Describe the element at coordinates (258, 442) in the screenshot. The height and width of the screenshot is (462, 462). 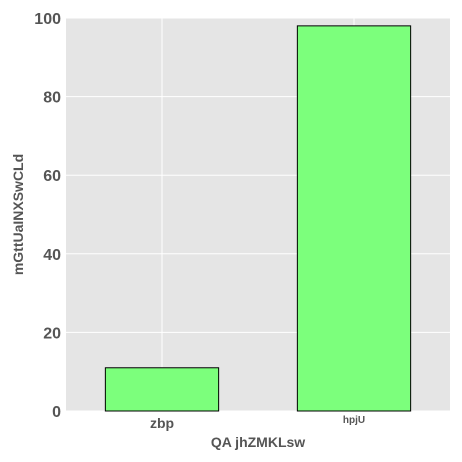
I see `x-axis-label: QA jhZMKLsw` at that location.